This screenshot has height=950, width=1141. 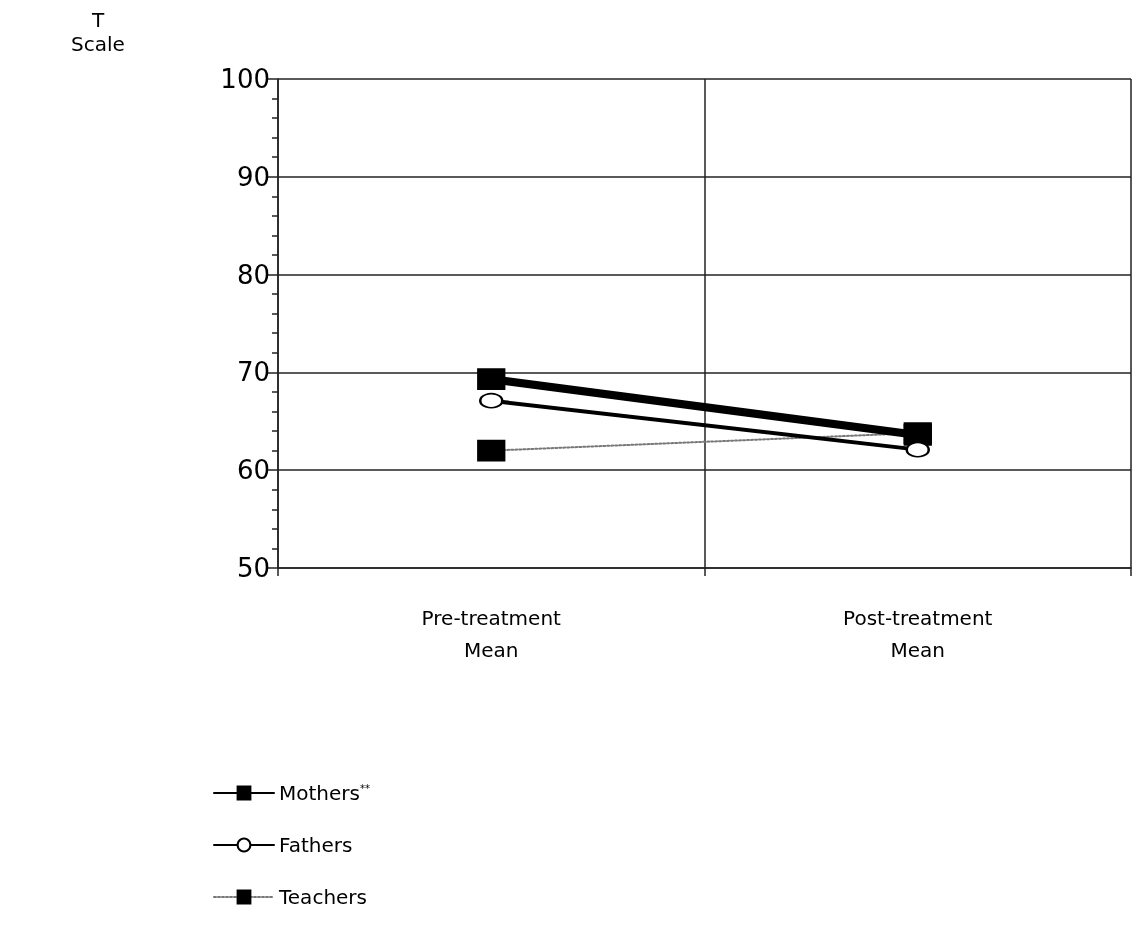 I want to click on y-tick-label: 90, so click(x=253, y=176).